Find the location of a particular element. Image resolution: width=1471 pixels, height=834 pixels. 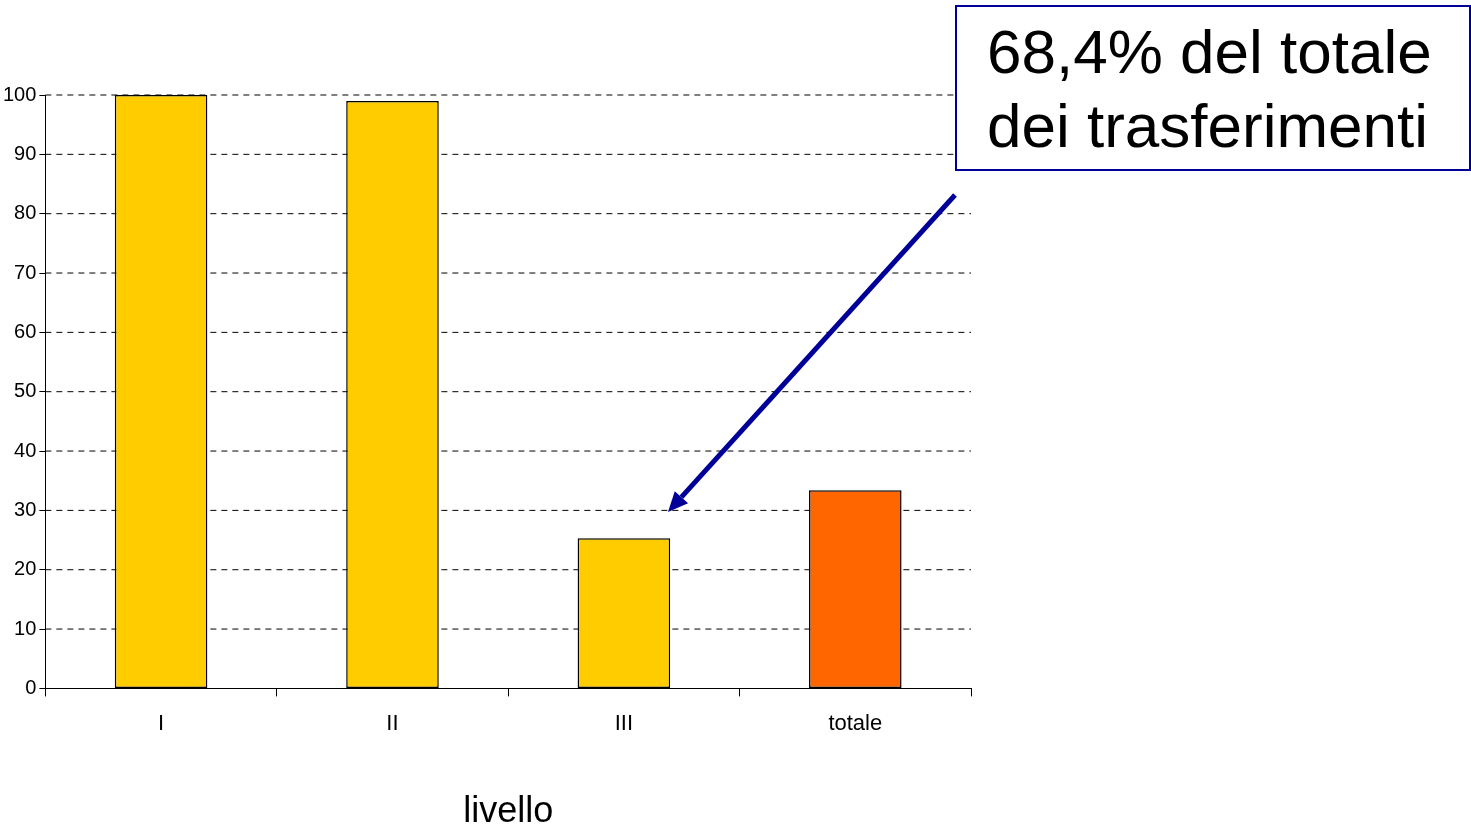

y-tick-label: 60 is located at coordinates (25, 330).